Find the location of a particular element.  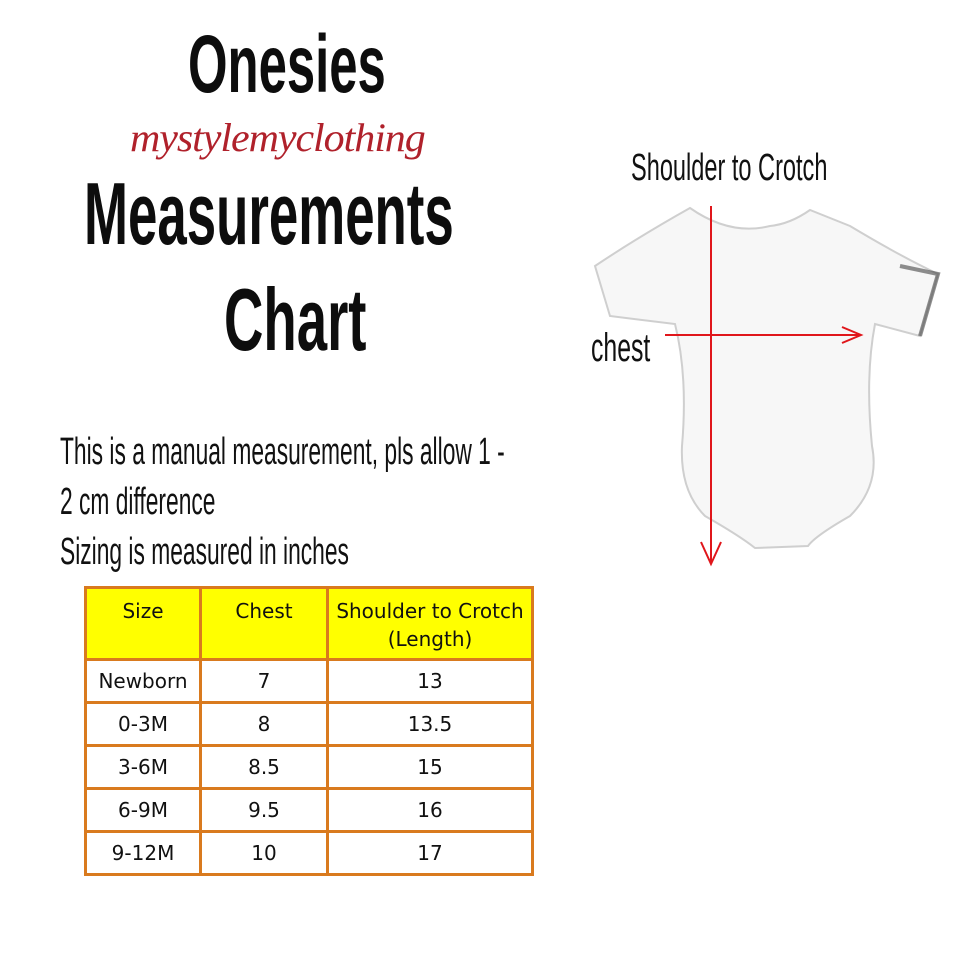

title-chart: Chart is located at coordinates (295, 319).